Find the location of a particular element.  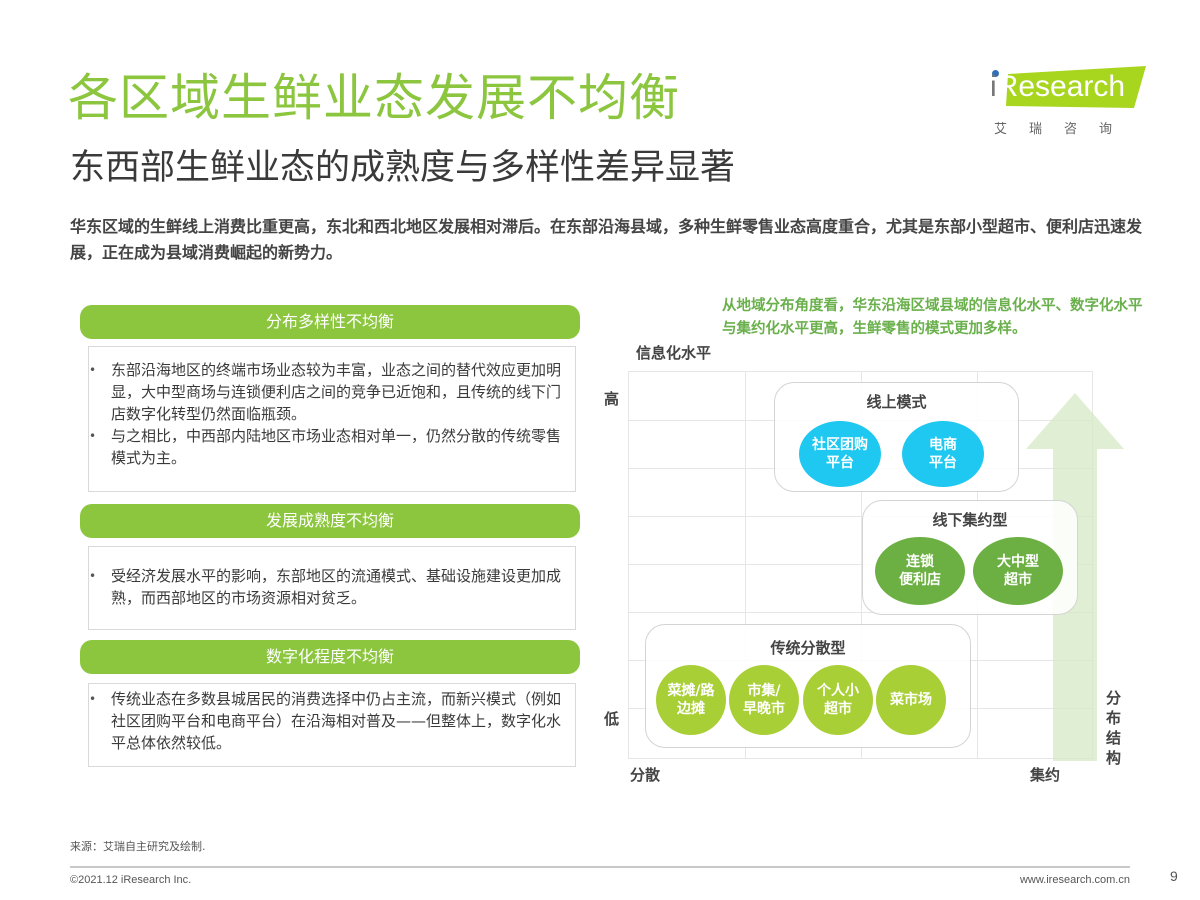

logo-wordmark: iResearch is located at coordinates (1058, 86).